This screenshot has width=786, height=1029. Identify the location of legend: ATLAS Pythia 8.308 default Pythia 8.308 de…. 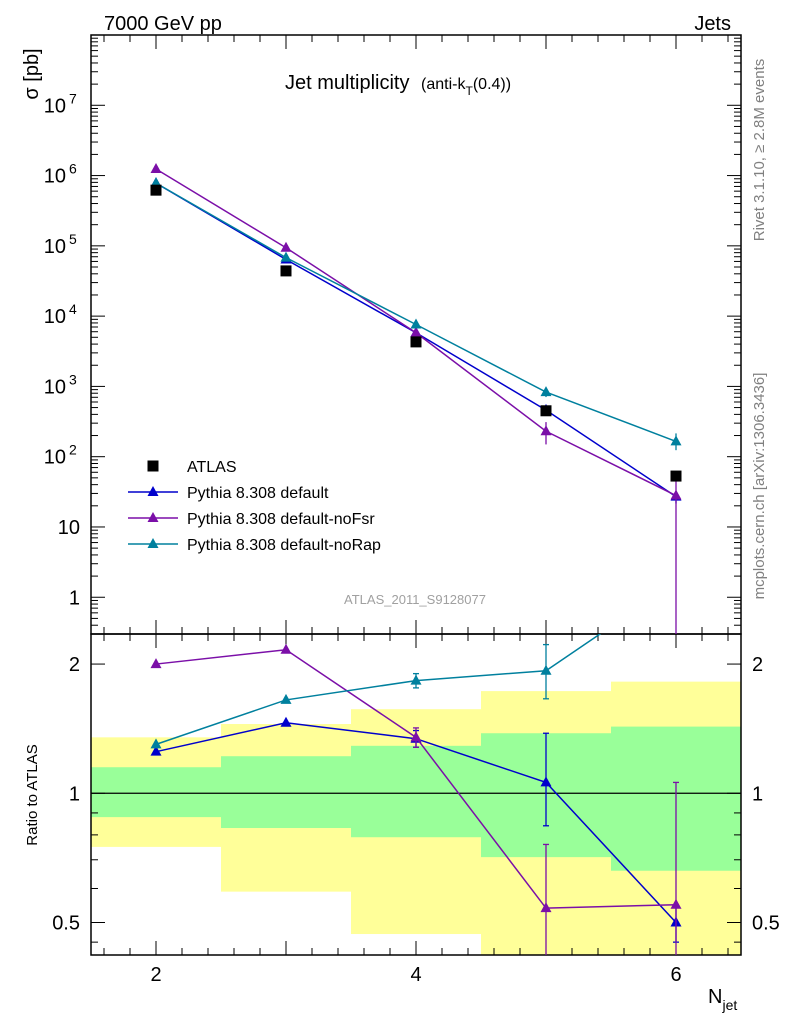
(254, 506).